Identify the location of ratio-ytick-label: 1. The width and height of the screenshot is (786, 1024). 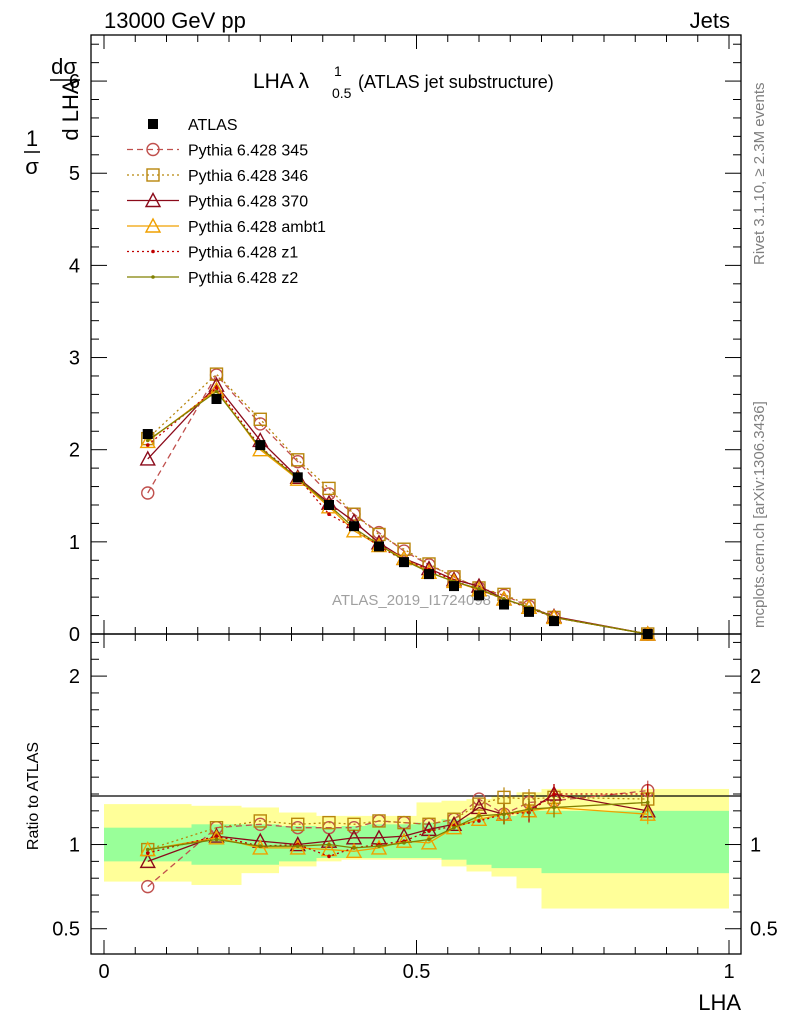
(74, 846).